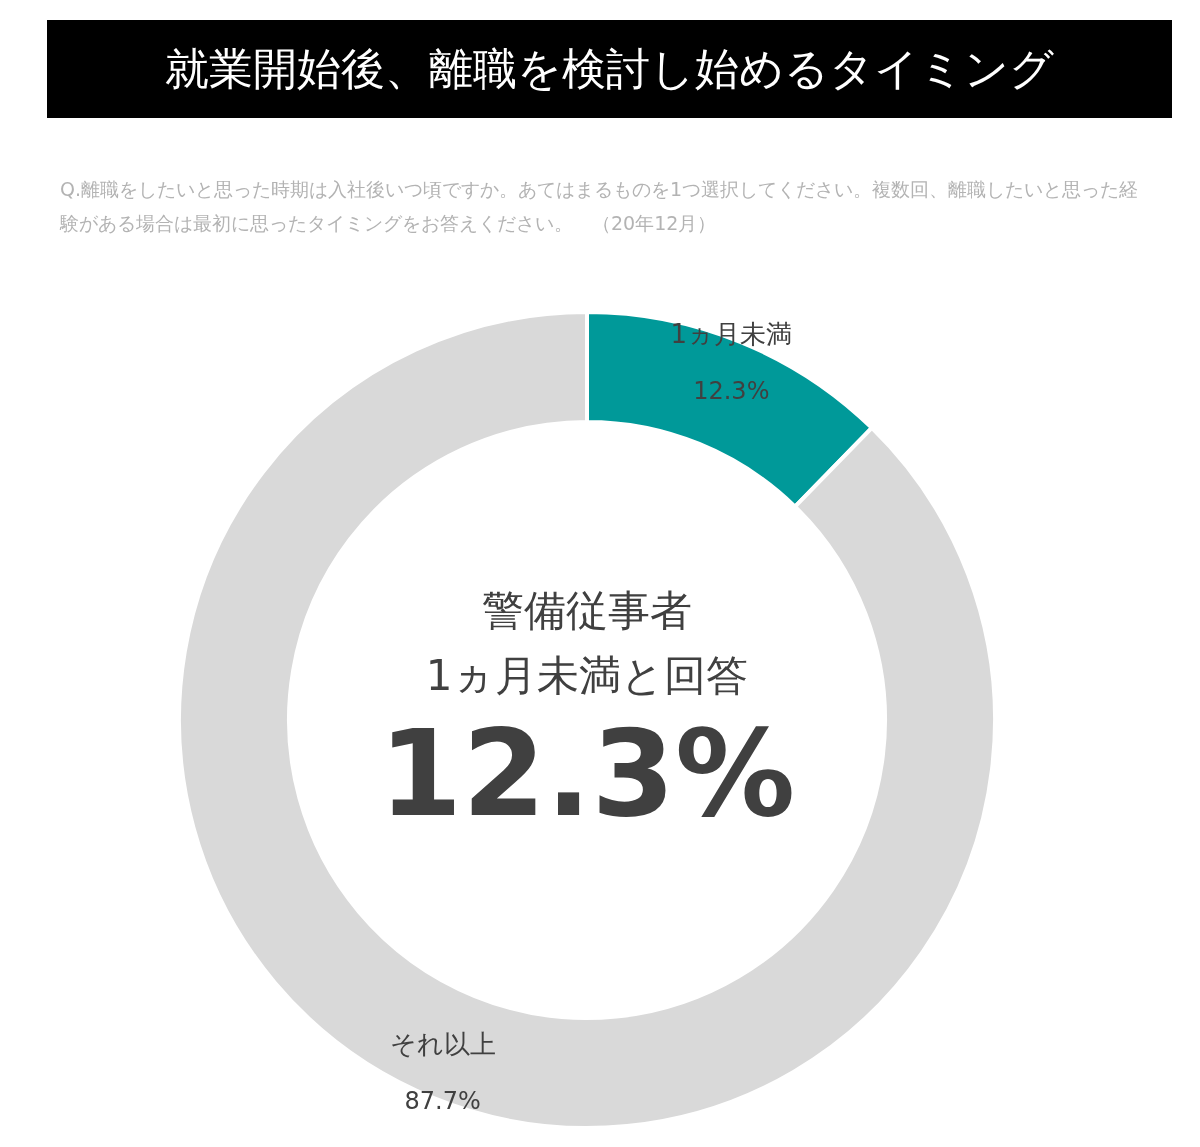 The width and height of the screenshot is (1200, 1147). Describe the element at coordinates (442, 1043) in the screenshot. I see `slice-label: それ以上` at that location.